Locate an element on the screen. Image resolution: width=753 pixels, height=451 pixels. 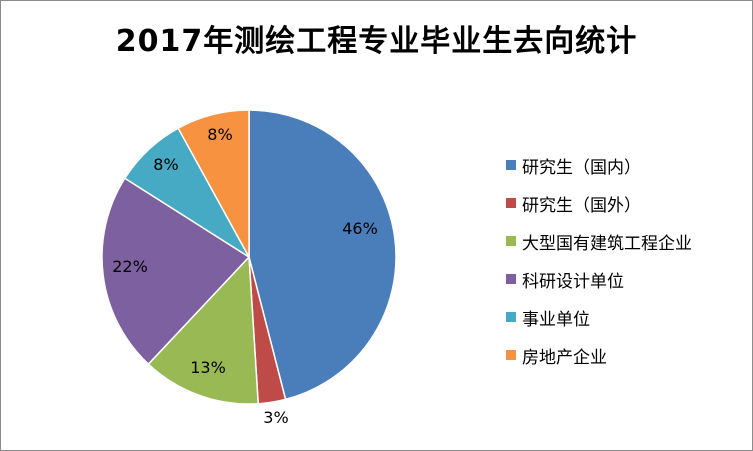
legend-item: 研究生（国内） is located at coordinates (599, 165).